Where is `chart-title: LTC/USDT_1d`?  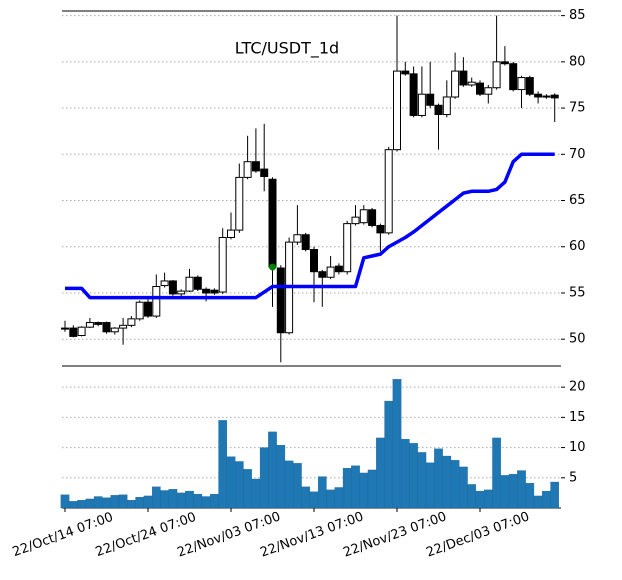
chart-title: LTC/USDT_1d is located at coordinates (287, 49).